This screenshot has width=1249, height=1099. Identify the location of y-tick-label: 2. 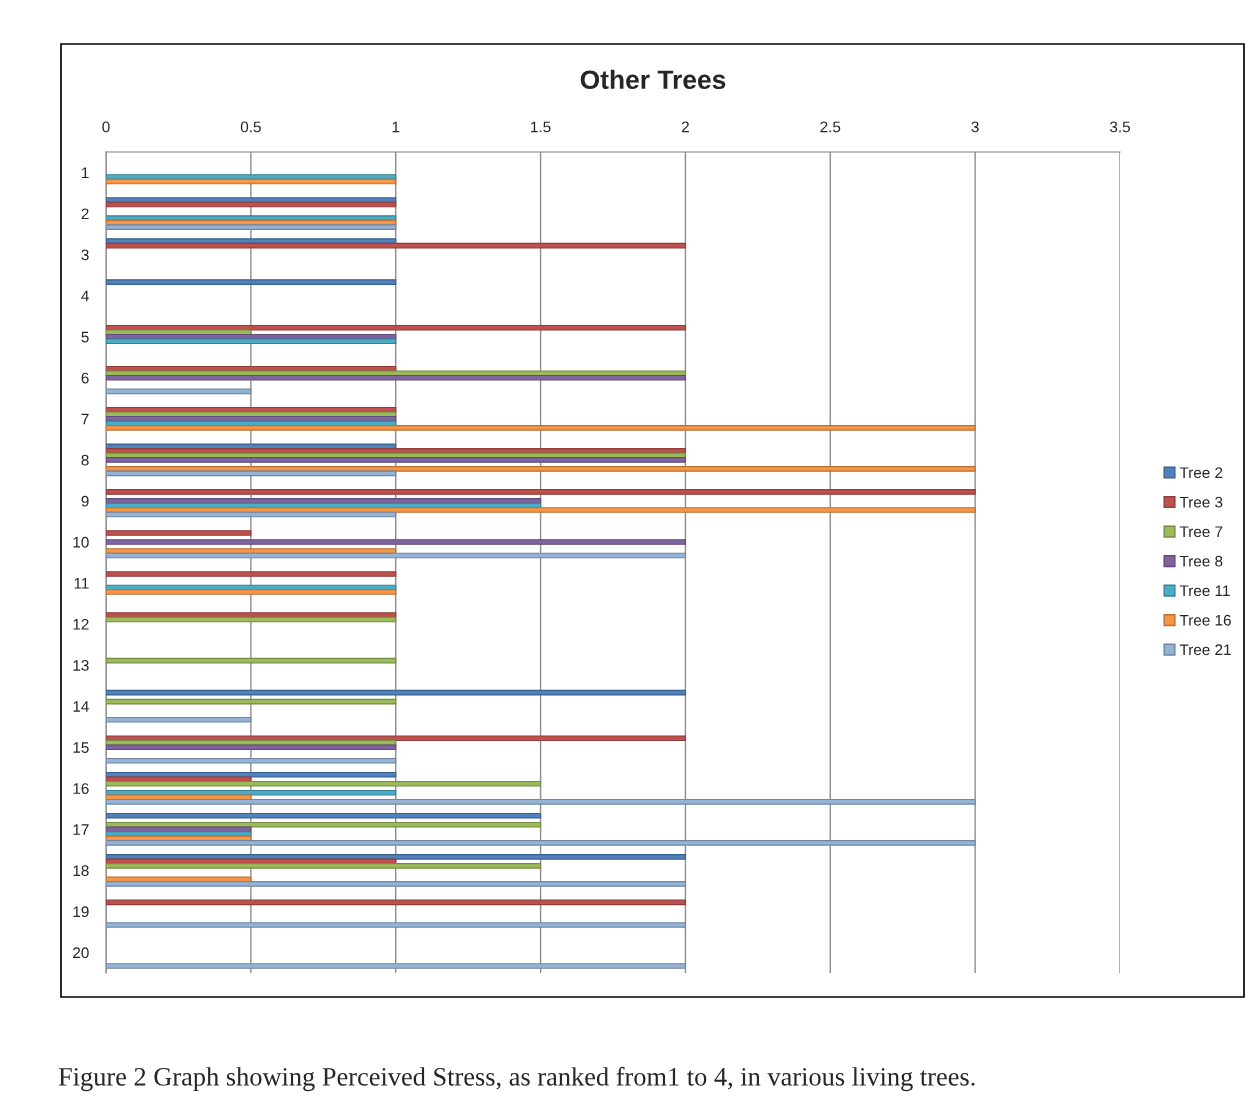
(85, 214).